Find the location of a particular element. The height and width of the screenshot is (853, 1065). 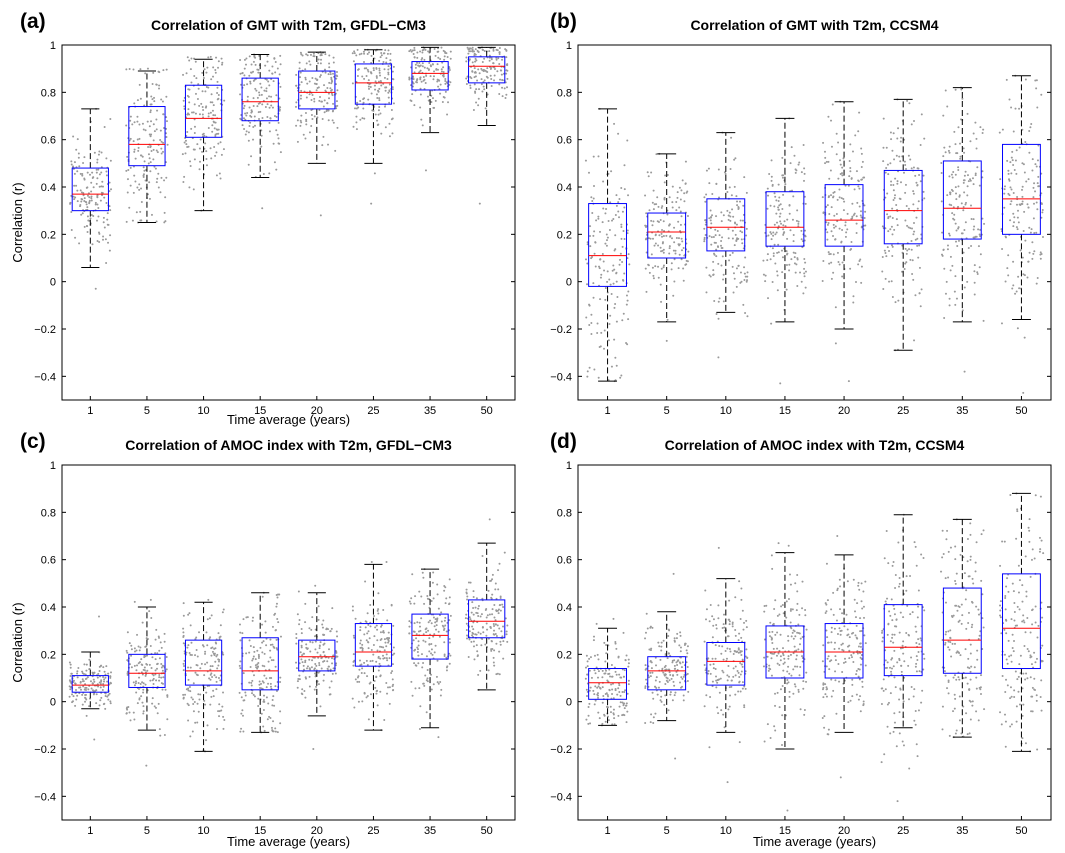

x-axis-label: Time average (years) is located at coordinates (288, 419).